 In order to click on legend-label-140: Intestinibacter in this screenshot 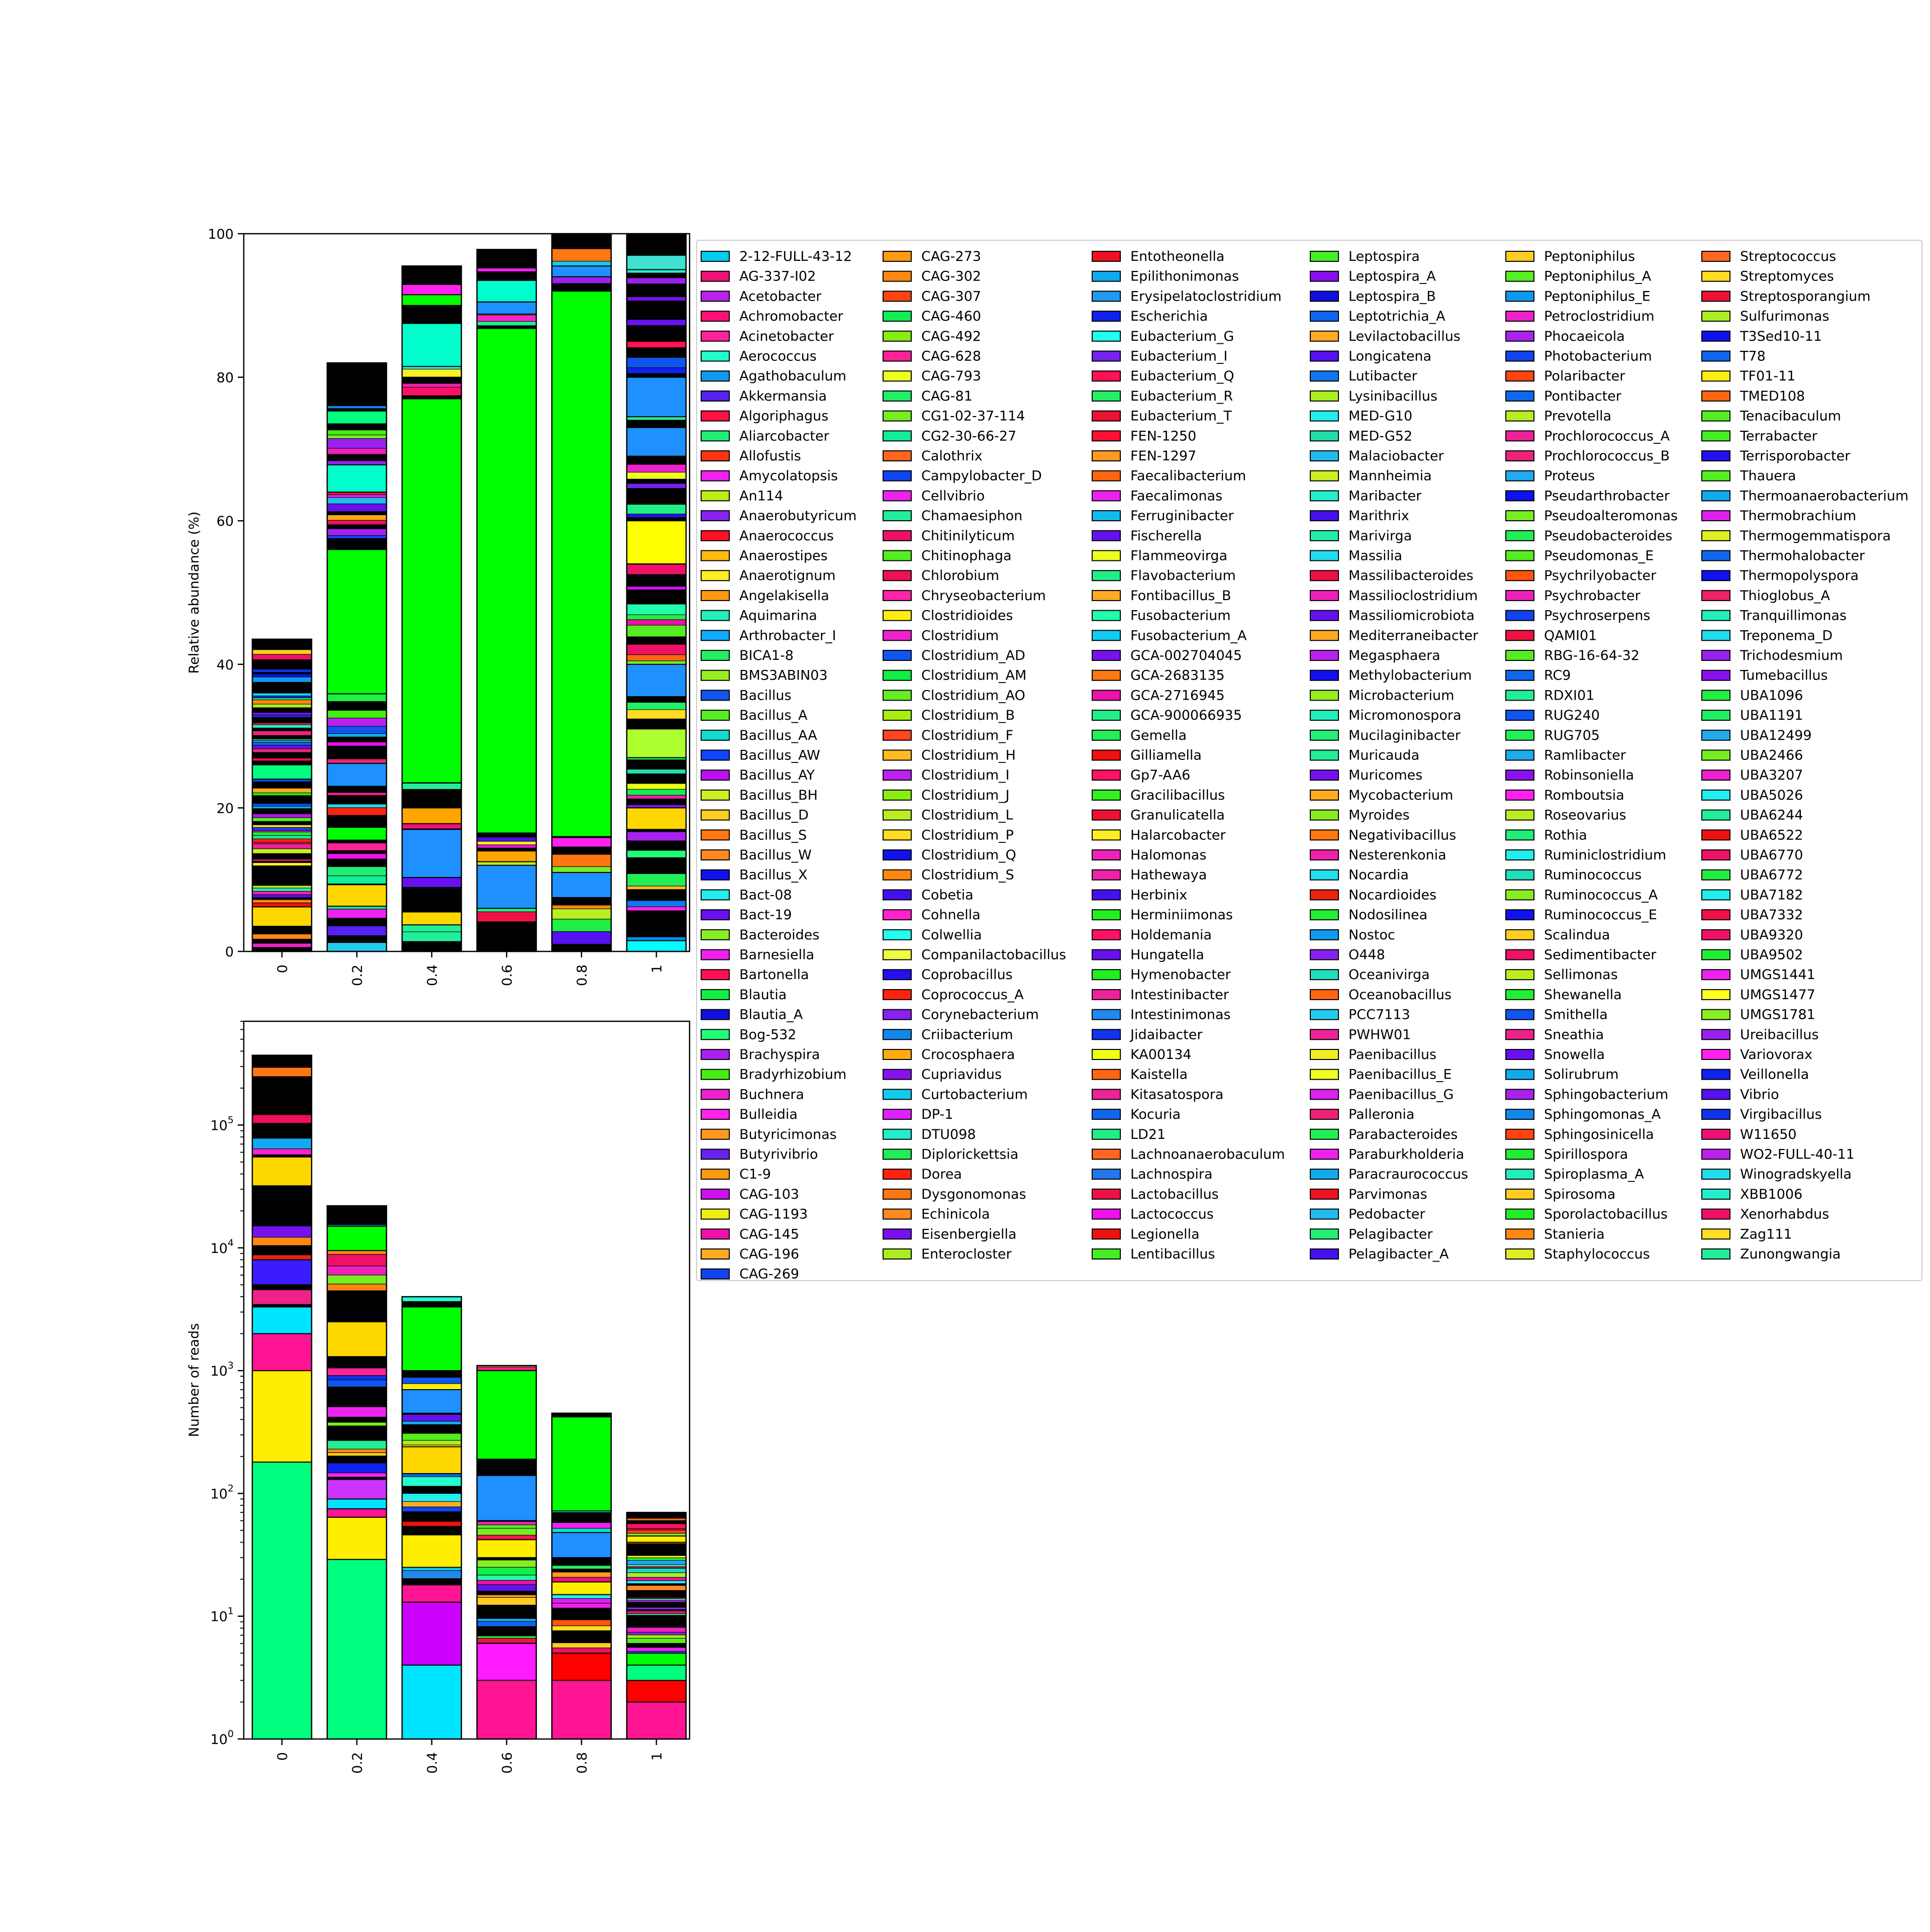, I will do `click(1179, 995)`.